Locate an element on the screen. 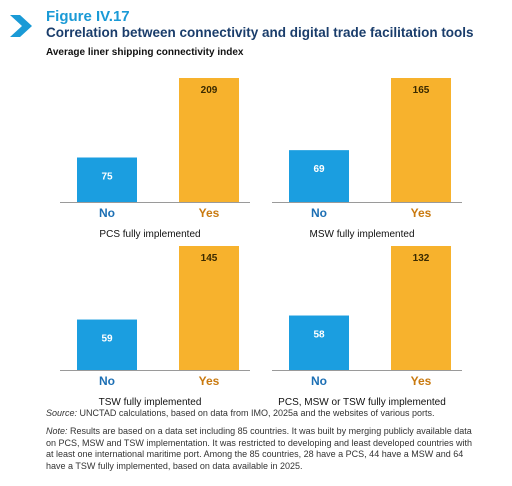 This screenshot has width=512, height=486. data-label-yes: 165 is located at coordinates (421, 90).